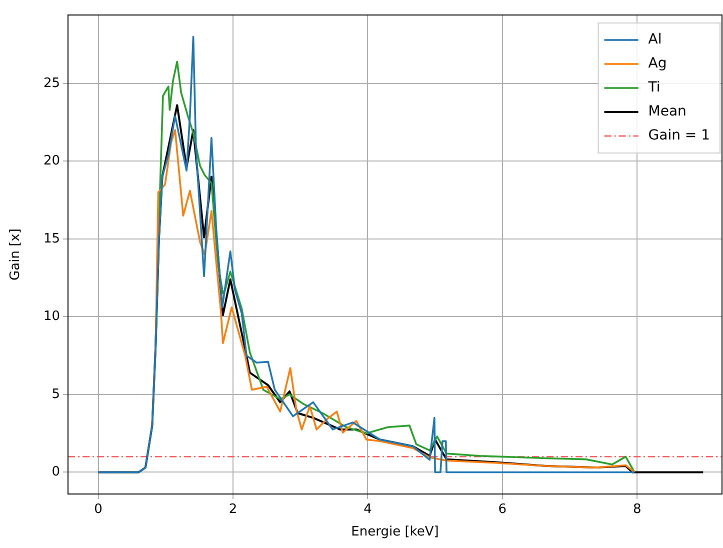 Image resolution: width=723 pixels, height=548 pixels. What do you see at coordinates (502, 510) in the screenshot?
I see `x-tick-label: 6` at bounding box center [502, 510].